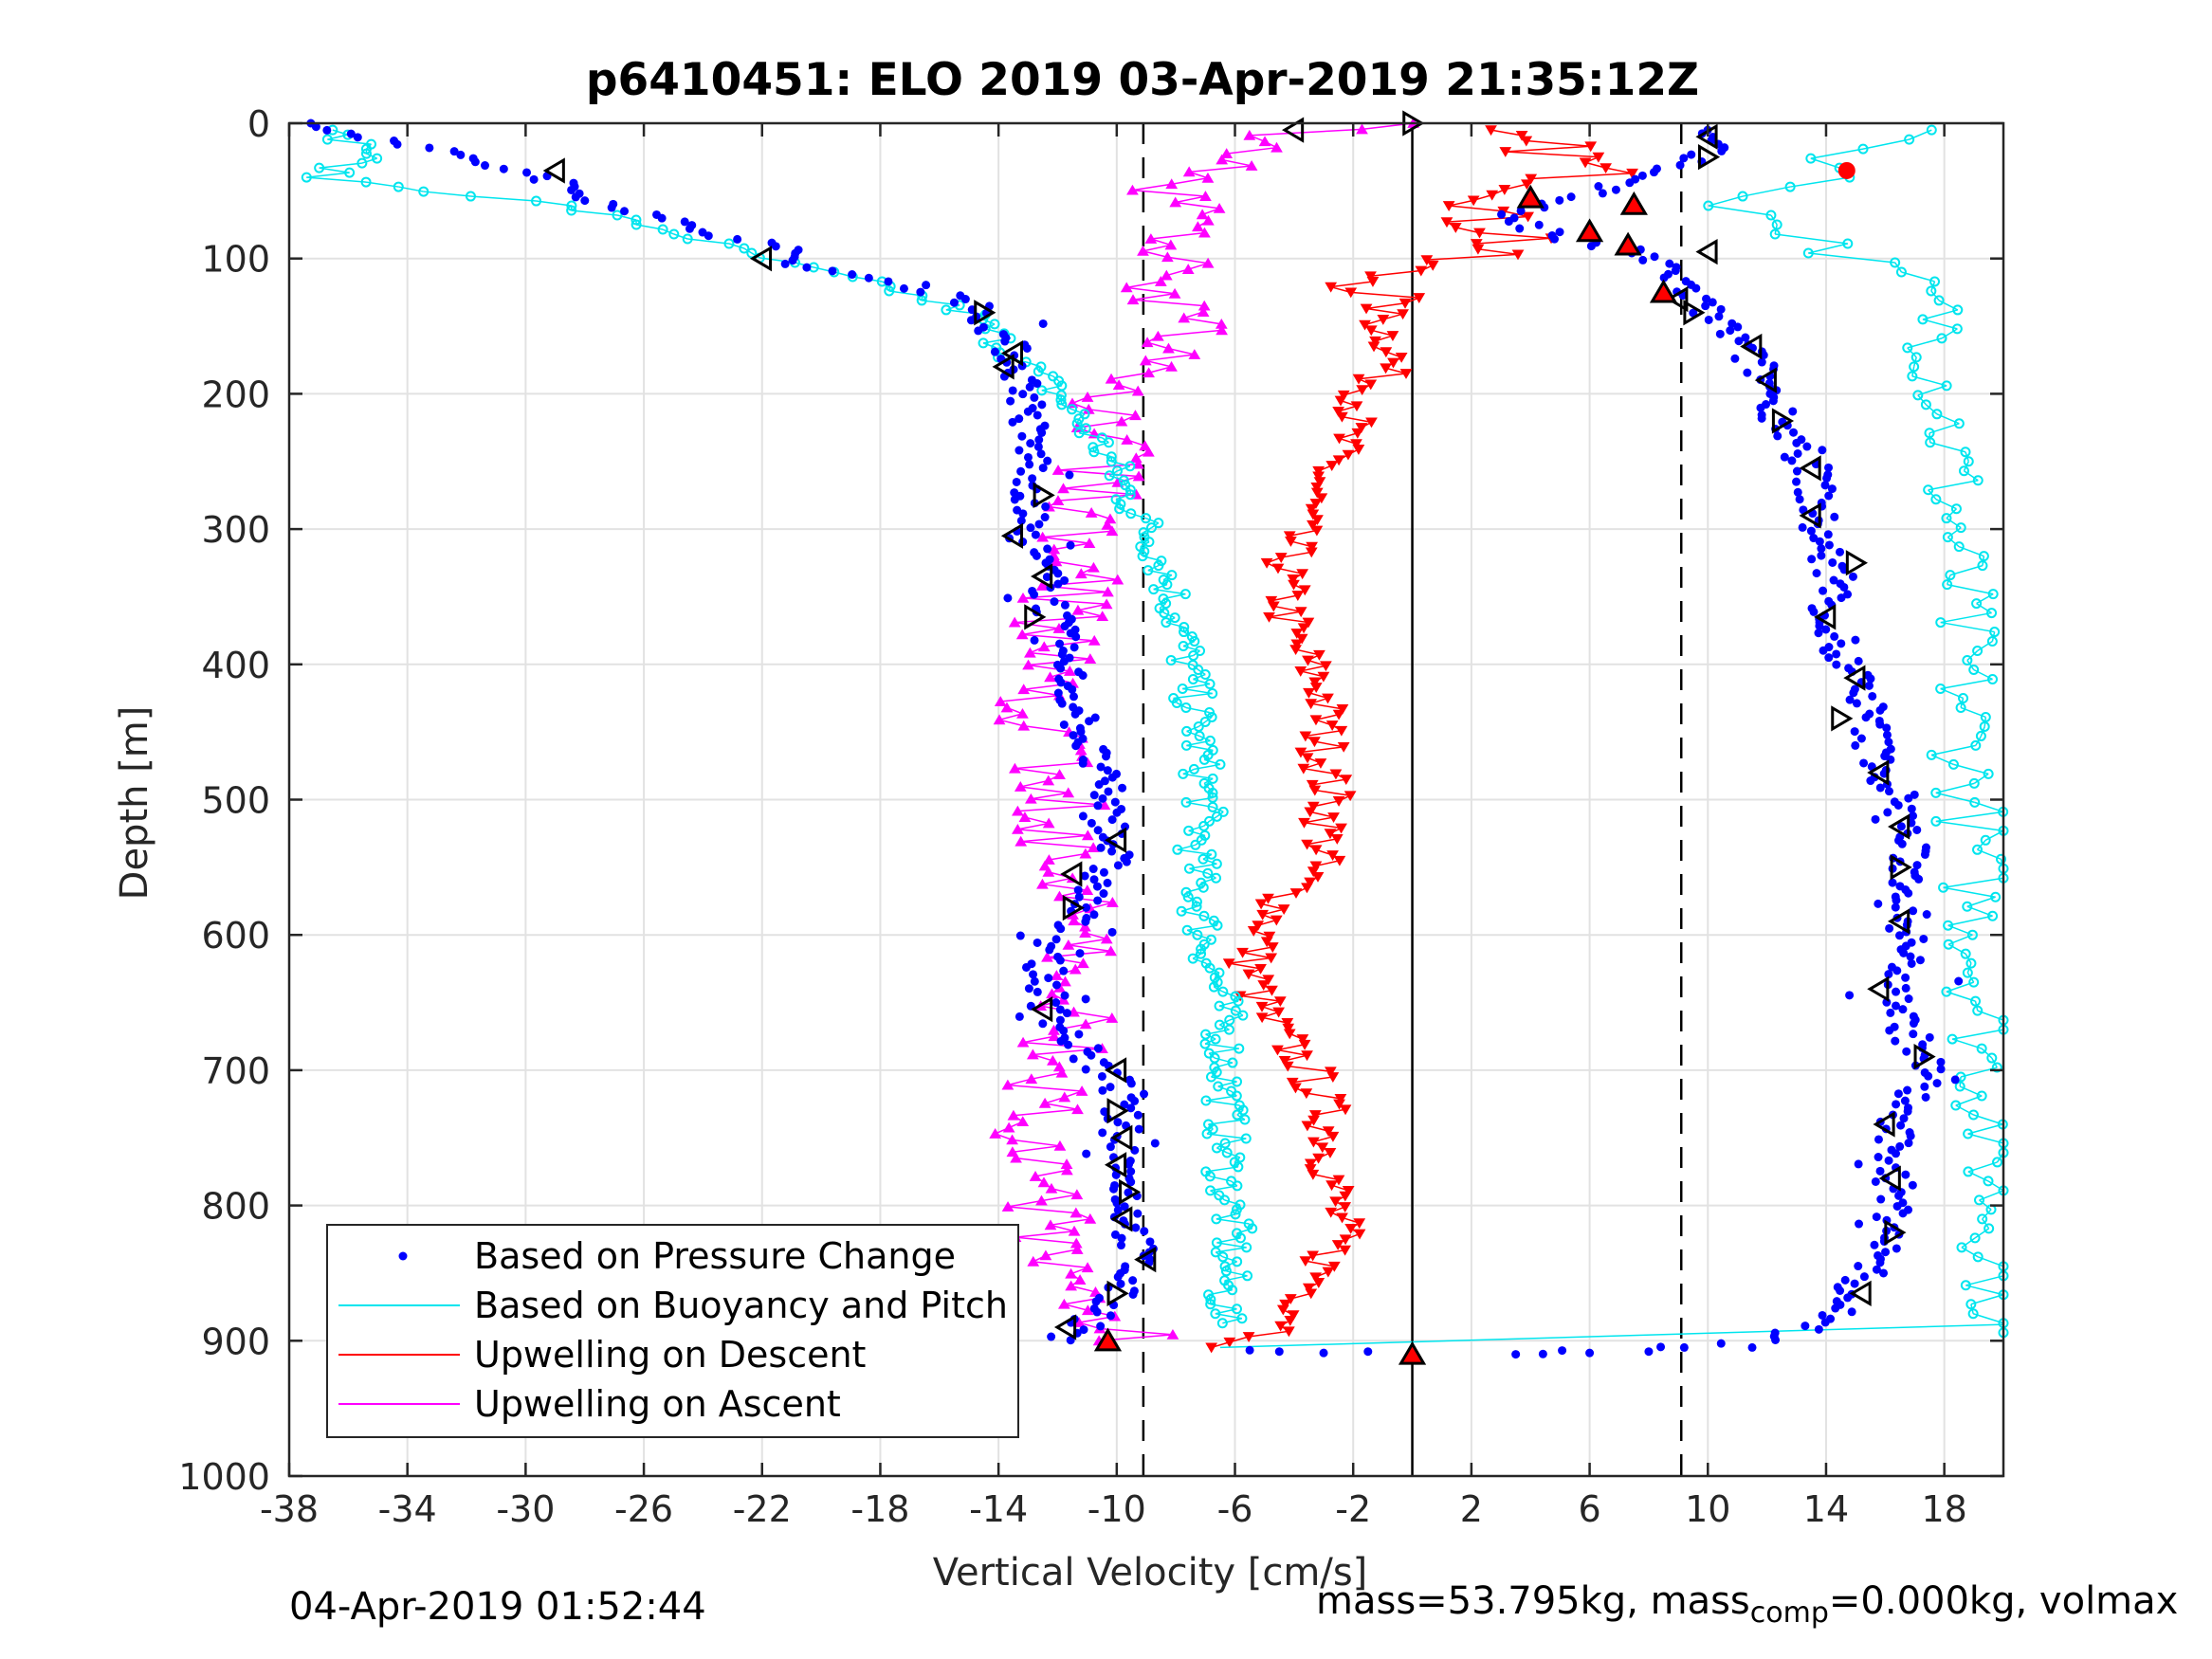  I want to click on descent-point, so click(1211, 1348).